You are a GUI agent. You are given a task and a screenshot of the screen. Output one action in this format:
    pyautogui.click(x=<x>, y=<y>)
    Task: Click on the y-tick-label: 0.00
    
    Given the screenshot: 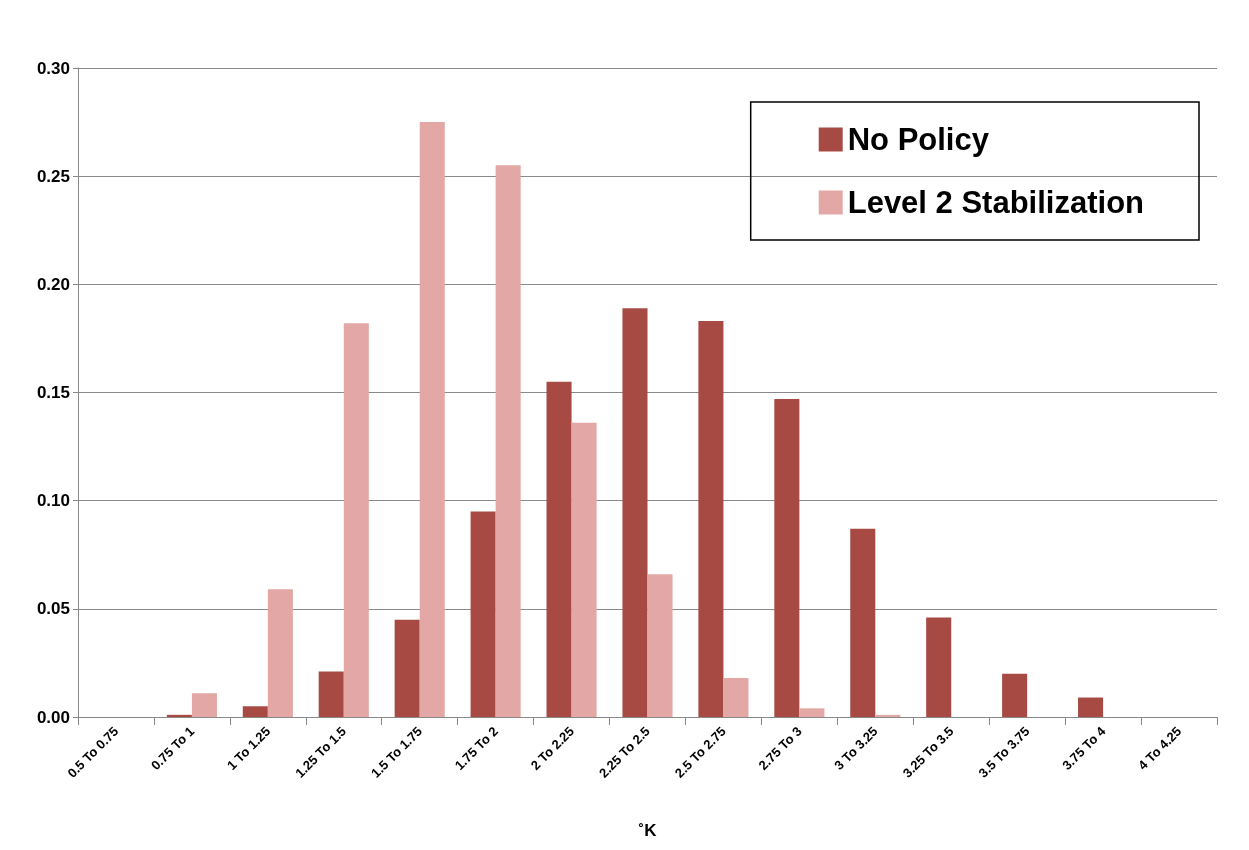 What is the action you would take?
    pyautogui.click(x=53, y=717)
    